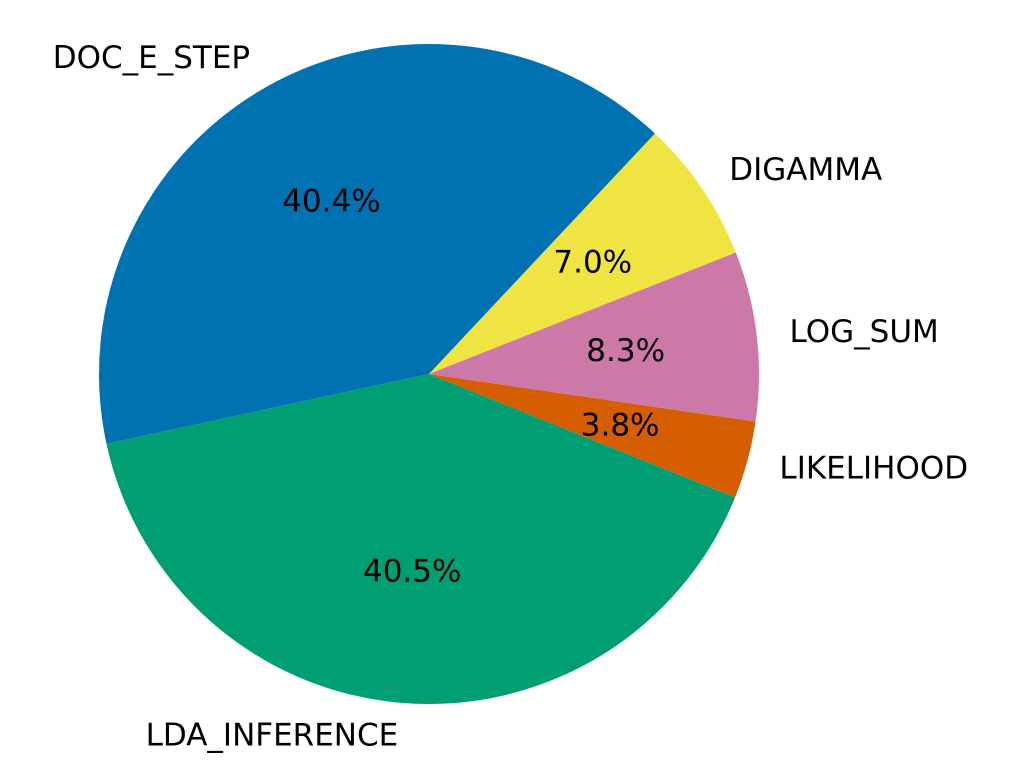 Image resolution: width=1023 pixels, height=782 pixels. I want to click on slice-label-lda-inference: LDA_INFERENCE, so click(272, 736).